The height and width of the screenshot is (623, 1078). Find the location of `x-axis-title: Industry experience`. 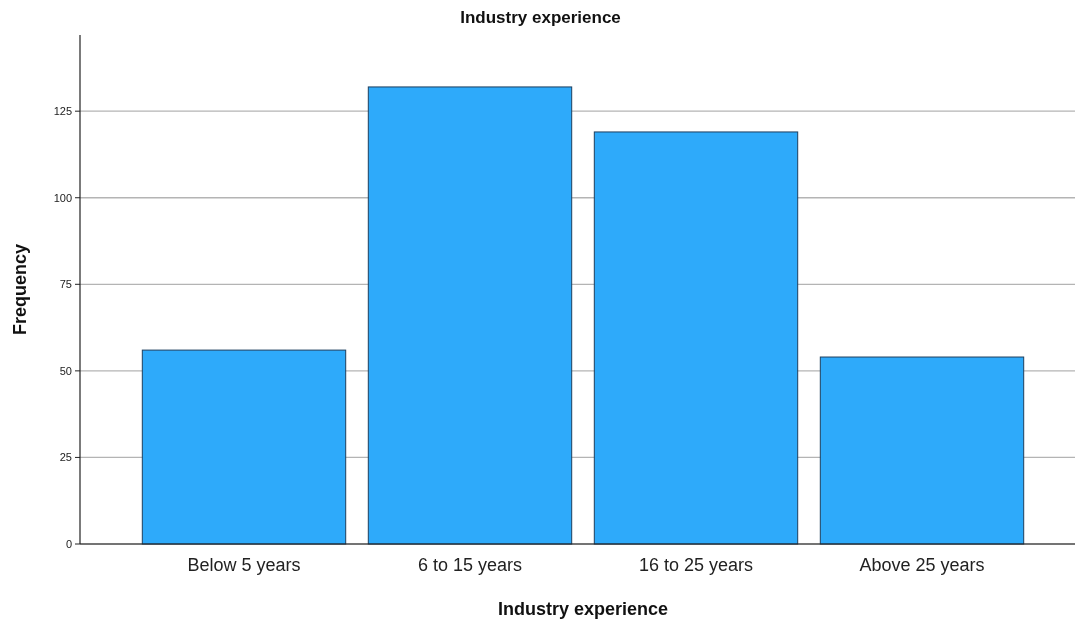

x-axis-title: Industry experience is located at coordinates (583, 609).